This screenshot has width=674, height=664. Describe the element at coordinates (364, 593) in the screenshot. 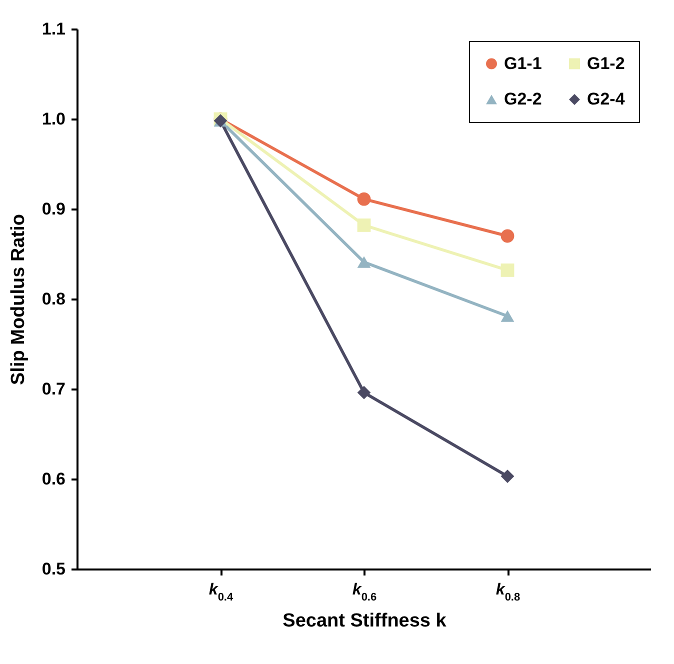

I see `x-tick-label: k$_{0.6}$` at that location.